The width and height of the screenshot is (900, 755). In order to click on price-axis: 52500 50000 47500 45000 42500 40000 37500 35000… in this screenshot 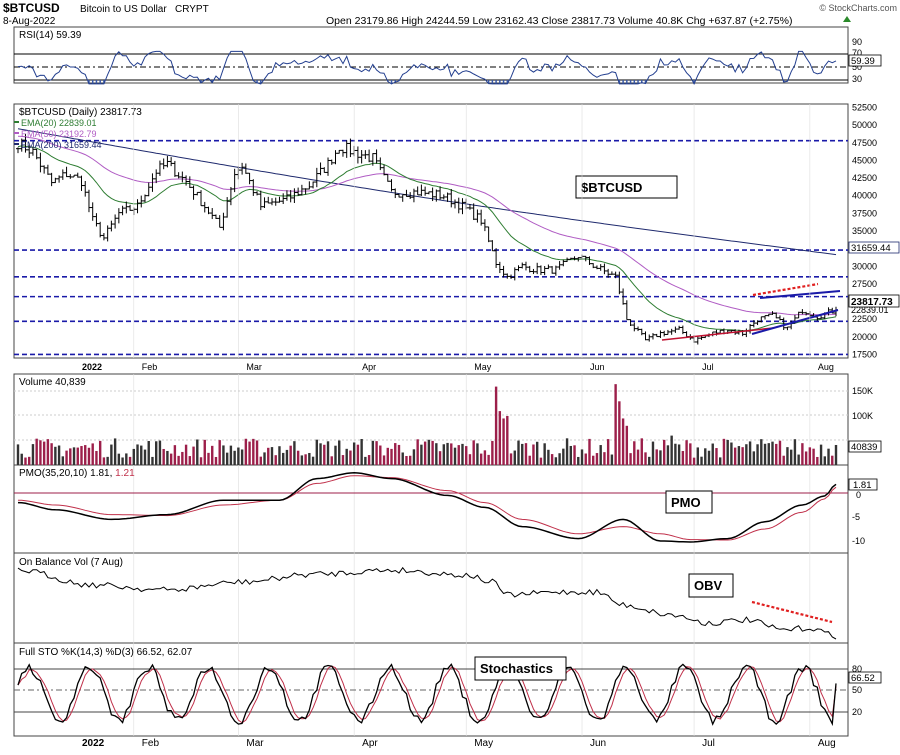, I will do `click(864, 231)`.